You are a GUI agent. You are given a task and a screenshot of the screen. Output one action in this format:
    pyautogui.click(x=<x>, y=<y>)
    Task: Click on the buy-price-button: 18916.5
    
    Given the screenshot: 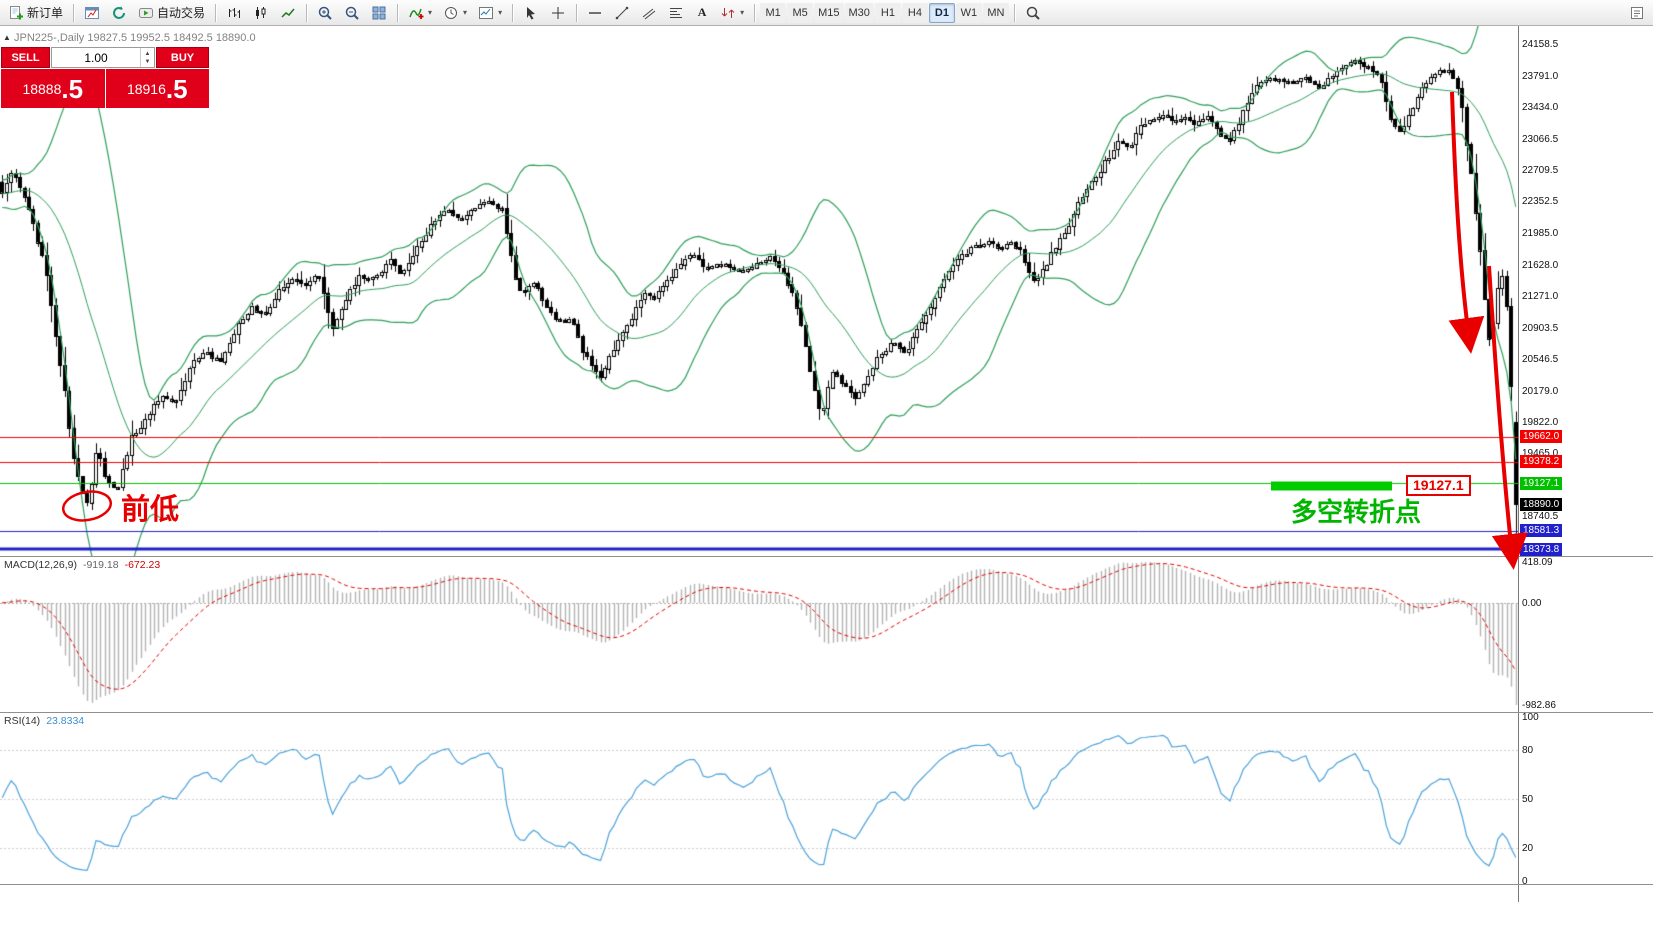 What is the action you would take?
    pyautogui.click(x=157, y=88)
    